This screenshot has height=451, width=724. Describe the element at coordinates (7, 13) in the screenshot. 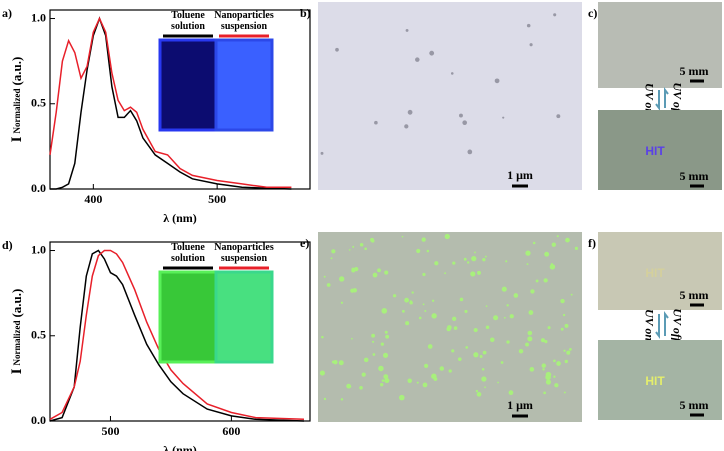

I see `panel-label: a)` at that location.